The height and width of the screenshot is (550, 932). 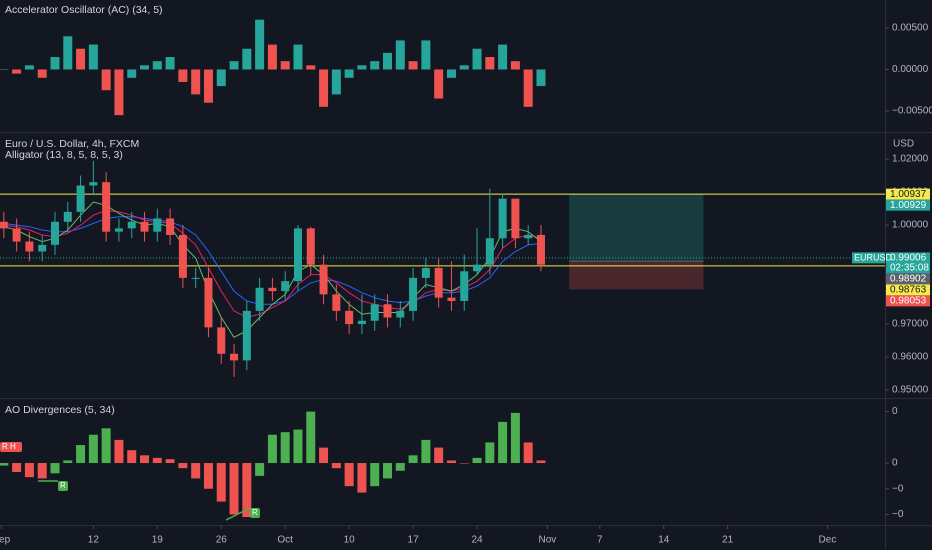 What do you see at coordinates (158, 540) in the screenshot?
I see `x-tick-label: 19` at bounding box center [158, 540].